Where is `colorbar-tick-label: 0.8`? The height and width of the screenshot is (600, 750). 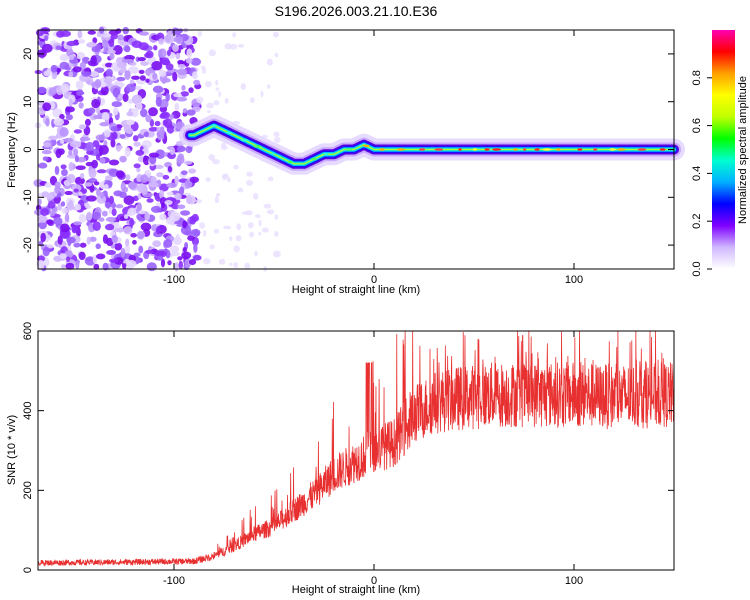 colorbar-tick-label: 0.8 is located at coordinates (697, 77).